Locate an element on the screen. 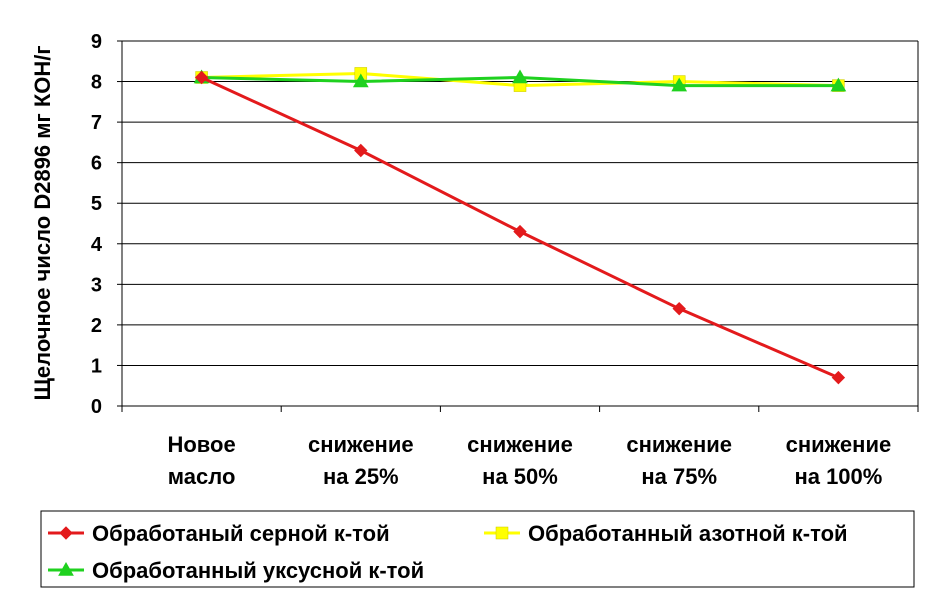 This screenshot has width=947, height=600. legend-box is located at coordinates (477, 549).